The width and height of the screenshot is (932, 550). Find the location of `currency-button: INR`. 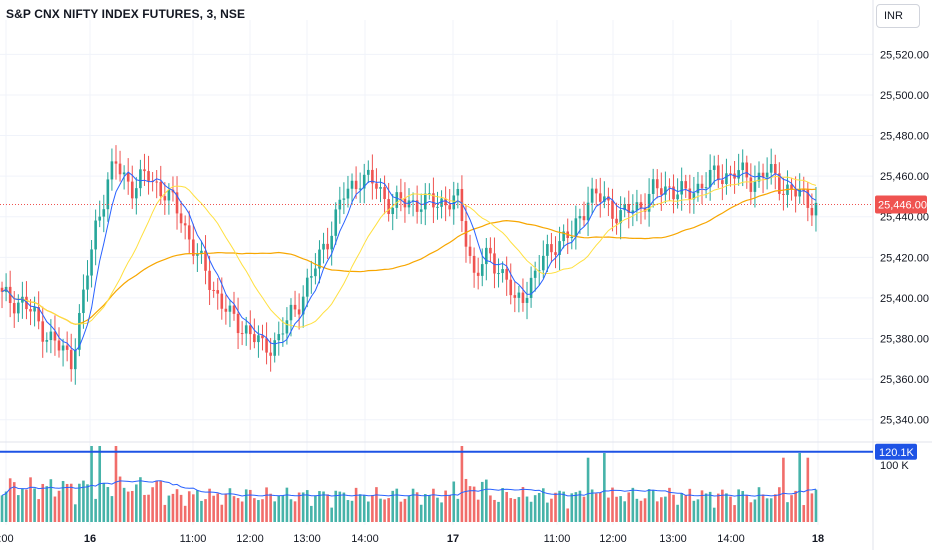

currency-button: INR is located at coordinates (898, 16).